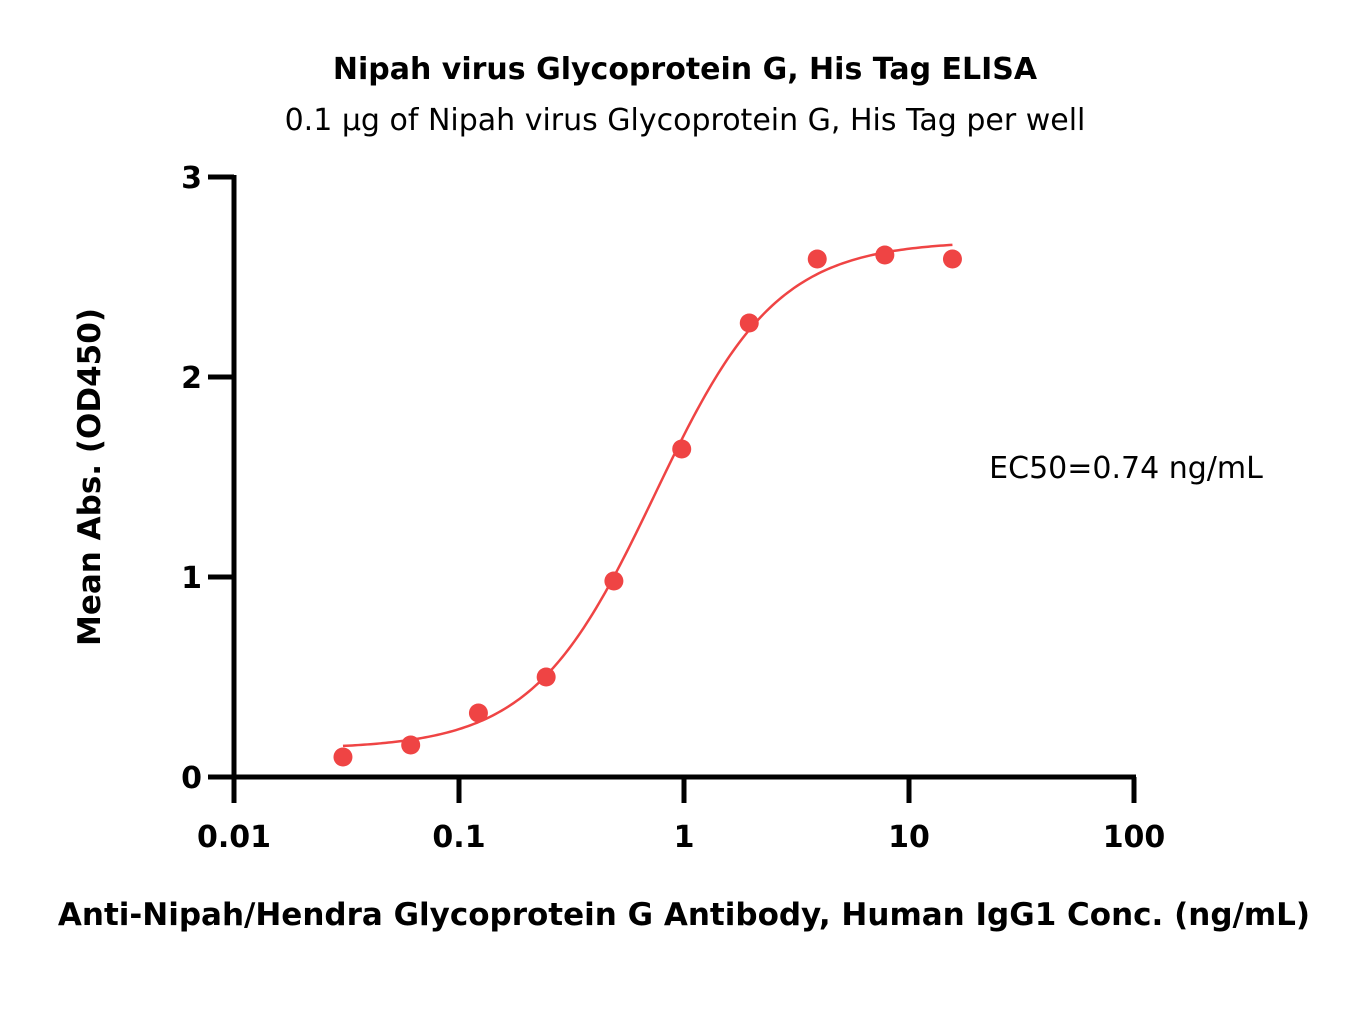 This screenshot has height=1032, width=1368. Describe the element at coordinates (458, 837) in the screenshot. I see `x-tick-label: 0.1` at that location.